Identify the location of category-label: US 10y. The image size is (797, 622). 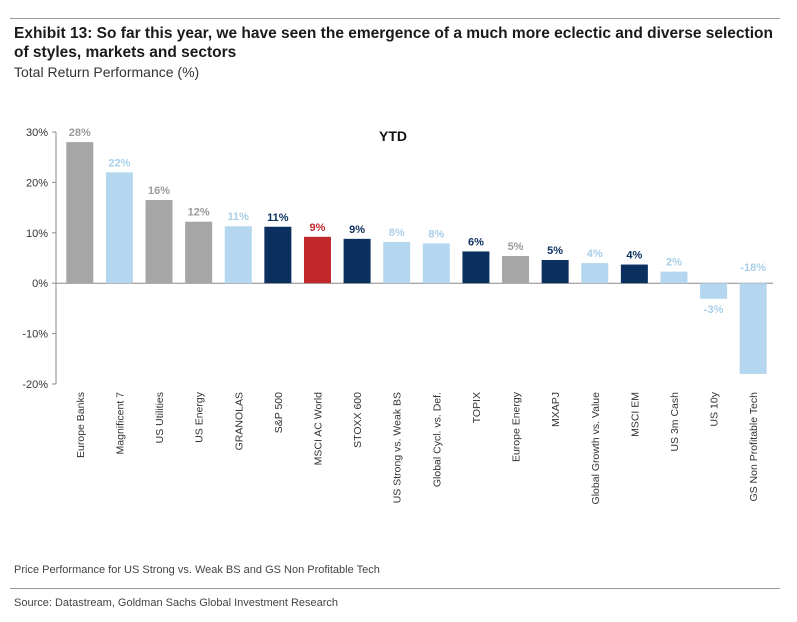
(715, 408).